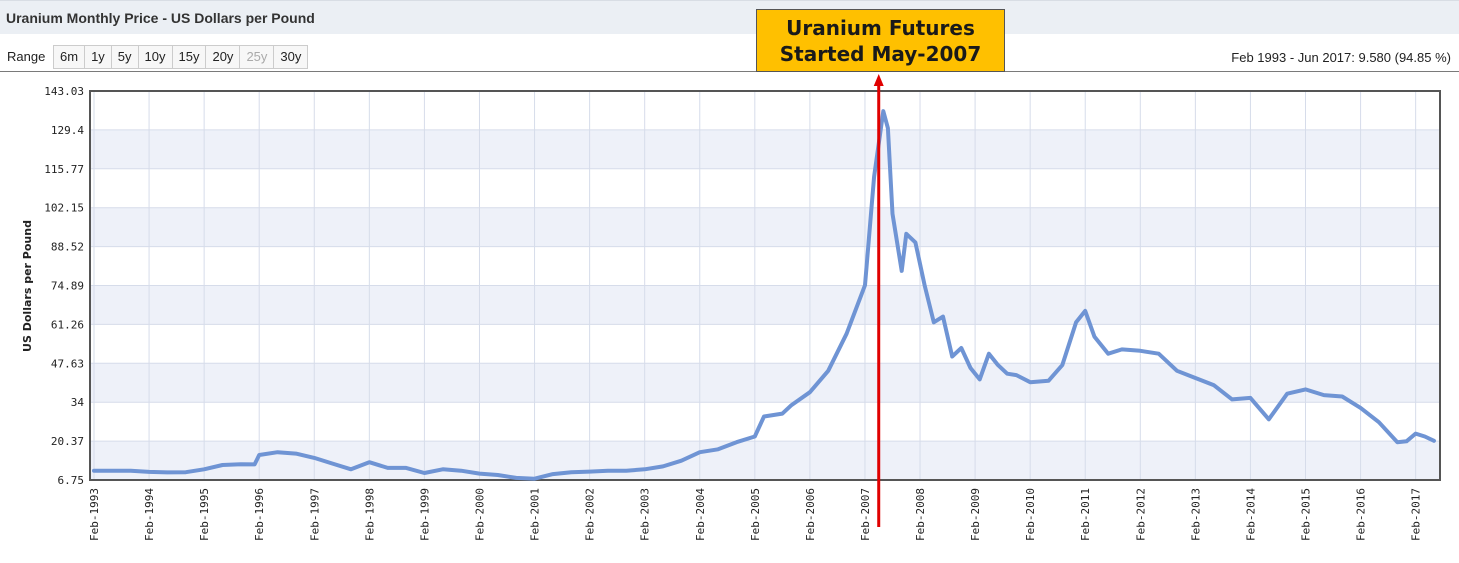  I want to click on x-tick-label: Feb-2006, so click(810, 514).